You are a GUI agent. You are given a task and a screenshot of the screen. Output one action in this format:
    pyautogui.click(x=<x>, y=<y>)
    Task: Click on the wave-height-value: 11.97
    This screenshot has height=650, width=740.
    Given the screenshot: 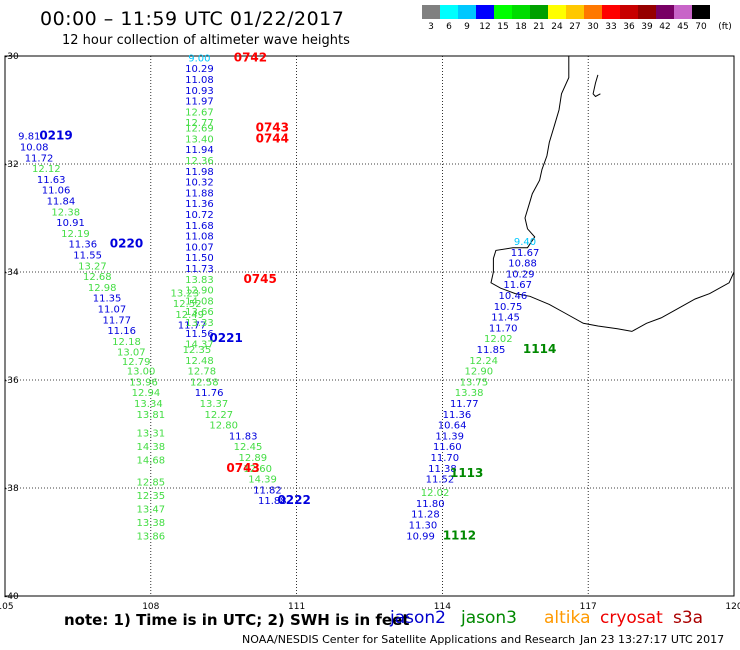 What is the action you would take?
    pyautogui.click(x=199, y=102)
    